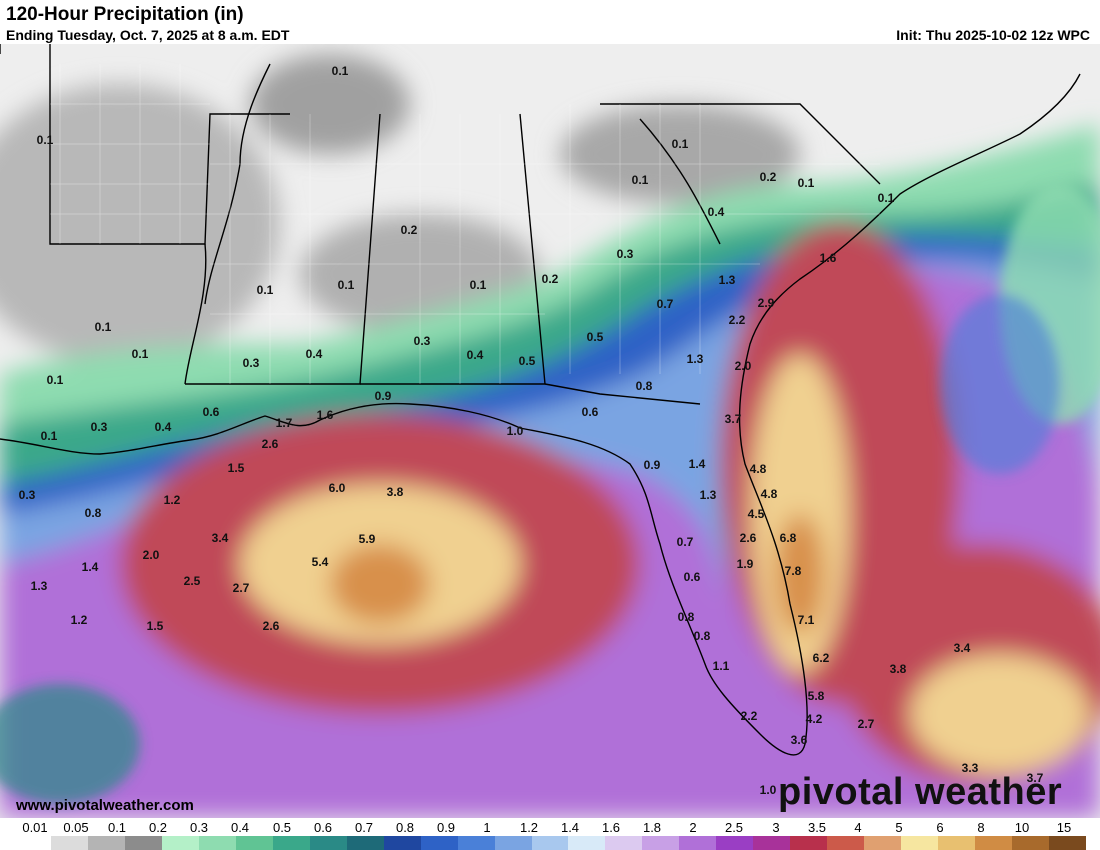  Describe the element at coordinates (816, 696) in the screenshot. I see `precip-value-label: 5.8` at that location.